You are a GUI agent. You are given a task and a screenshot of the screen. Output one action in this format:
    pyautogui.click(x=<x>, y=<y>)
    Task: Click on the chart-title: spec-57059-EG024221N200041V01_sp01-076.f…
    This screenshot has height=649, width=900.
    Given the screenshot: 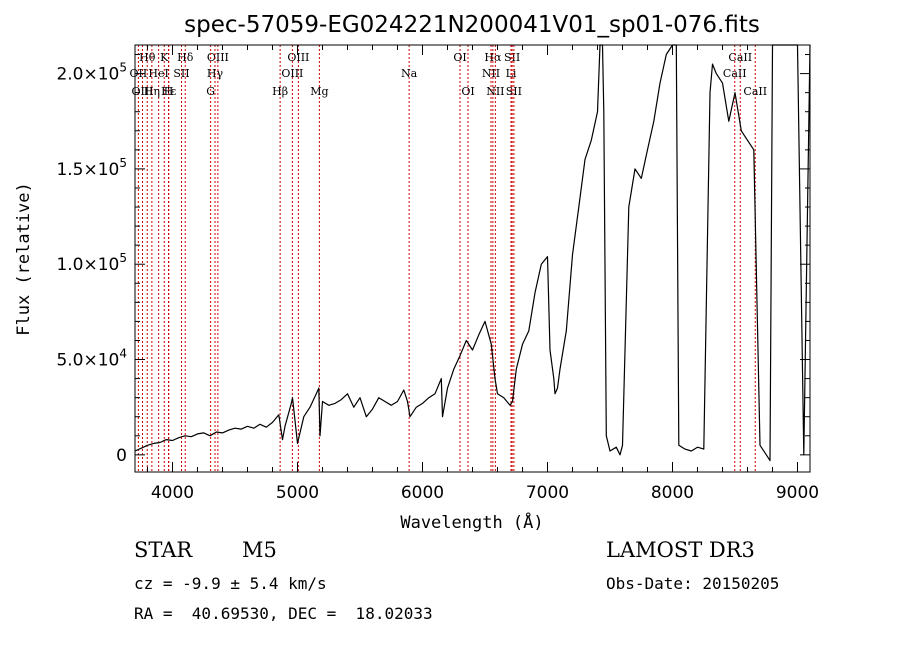 What is the action you would take?
    pyautogui.click(x=472, y=25)
    